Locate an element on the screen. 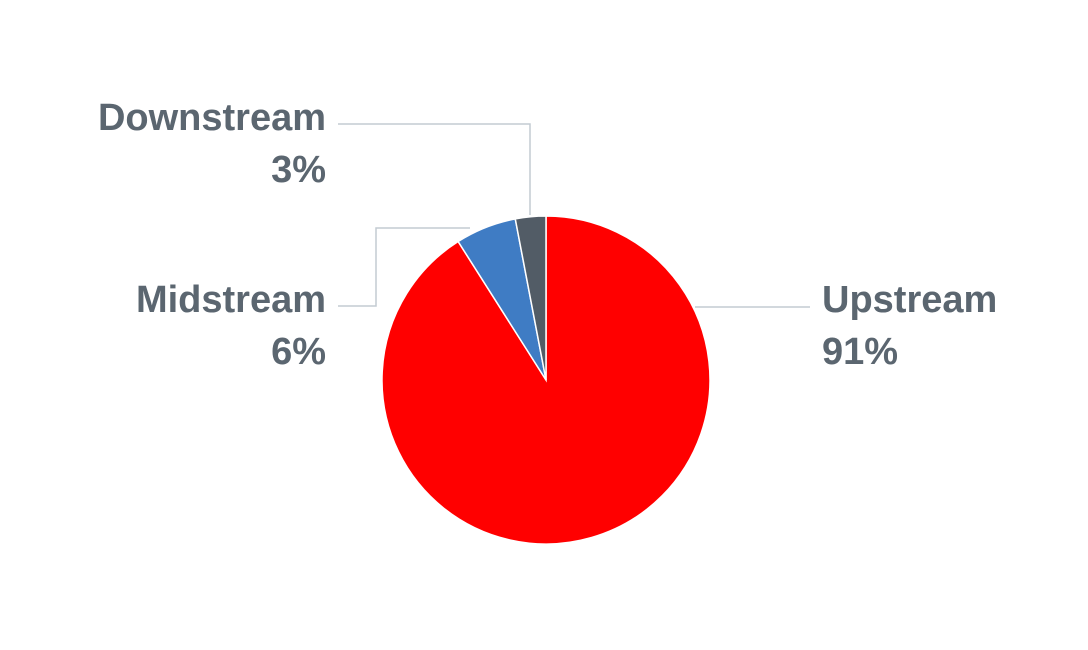  slice-label: Midstream is located at coordinates (231, 300).